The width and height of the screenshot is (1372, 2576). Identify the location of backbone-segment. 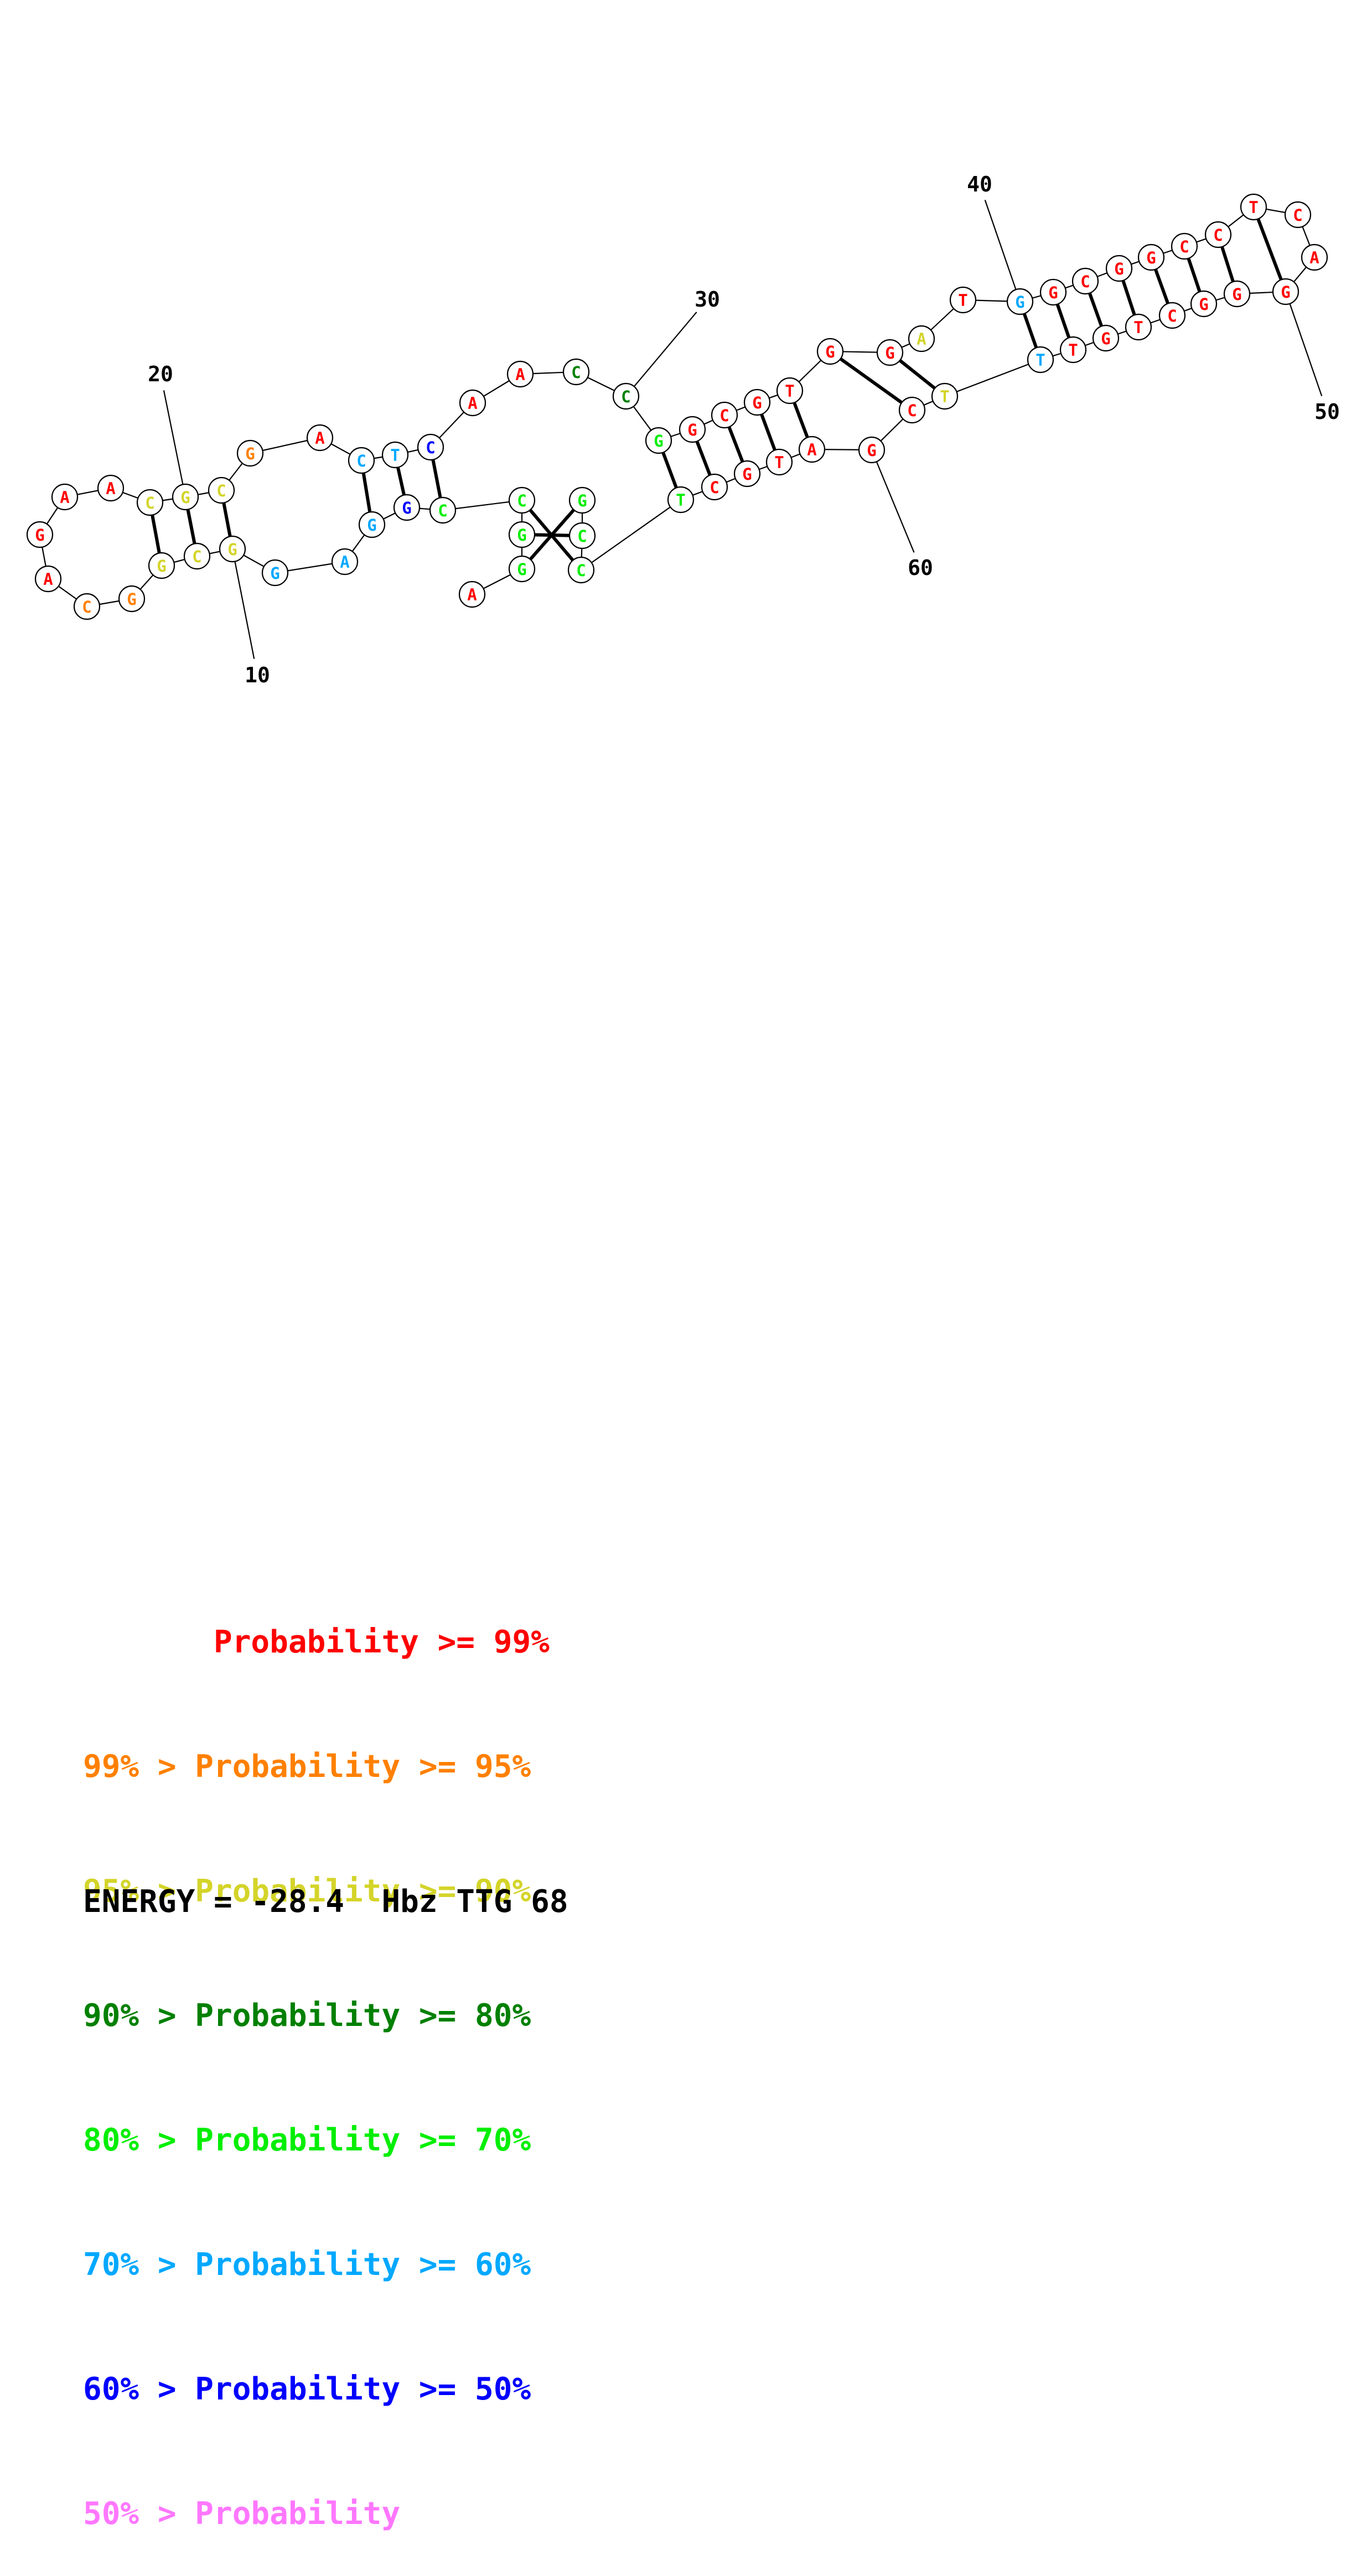
(992, 378).